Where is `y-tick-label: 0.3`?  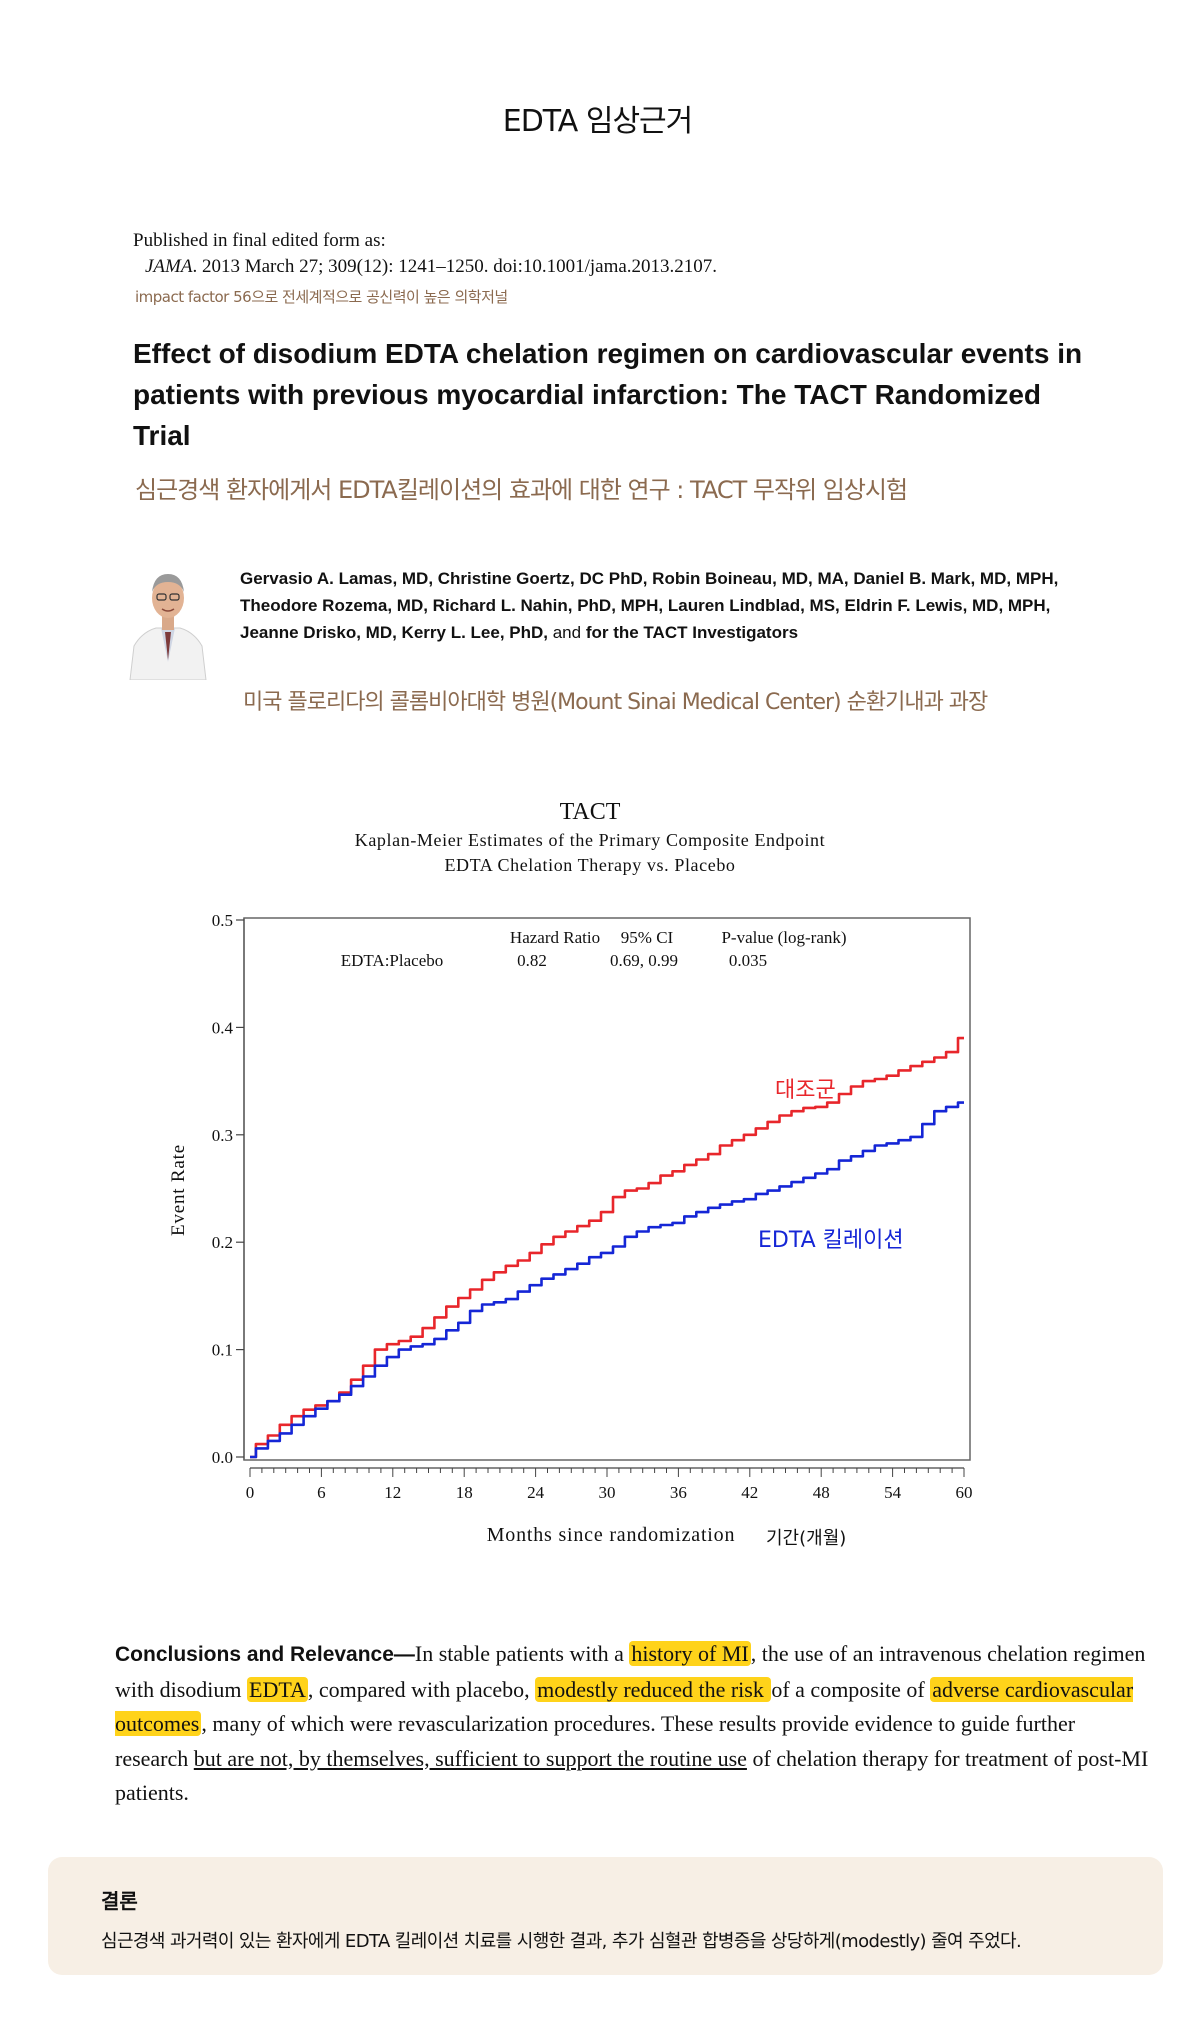
y-tick-label: 0.3 is located at coordinates (222, 1135).